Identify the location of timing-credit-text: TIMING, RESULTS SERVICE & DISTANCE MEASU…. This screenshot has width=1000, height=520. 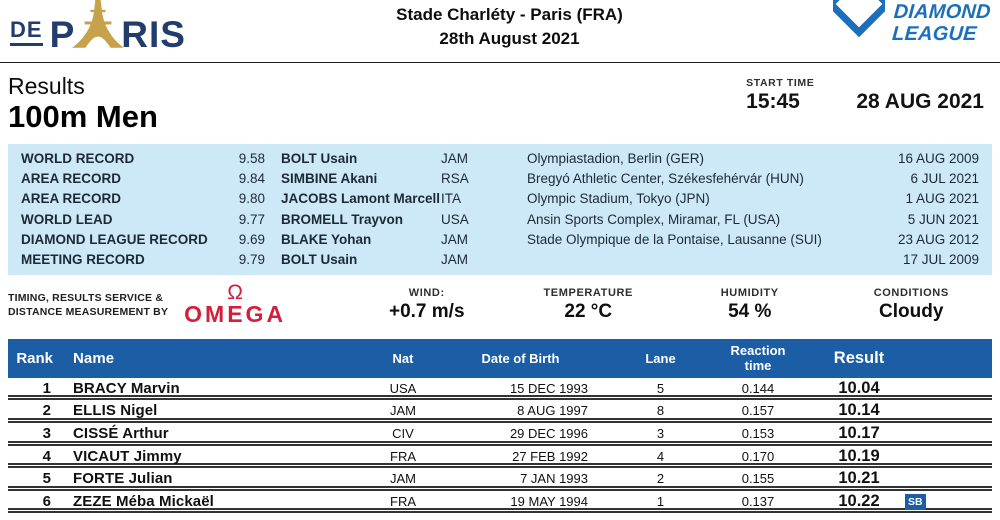
(88, 308).